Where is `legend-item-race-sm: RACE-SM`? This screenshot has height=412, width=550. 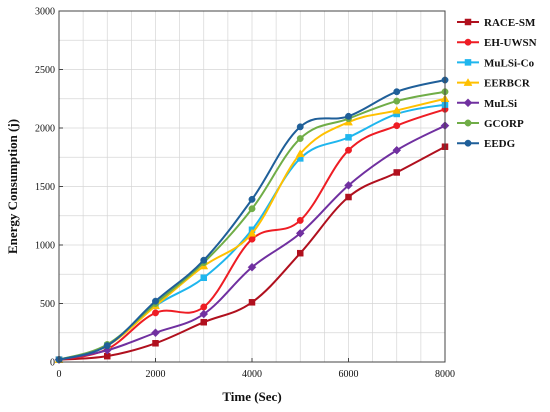 legend-item-race-sm: RACE-SM is located at coordinates (496, 23).